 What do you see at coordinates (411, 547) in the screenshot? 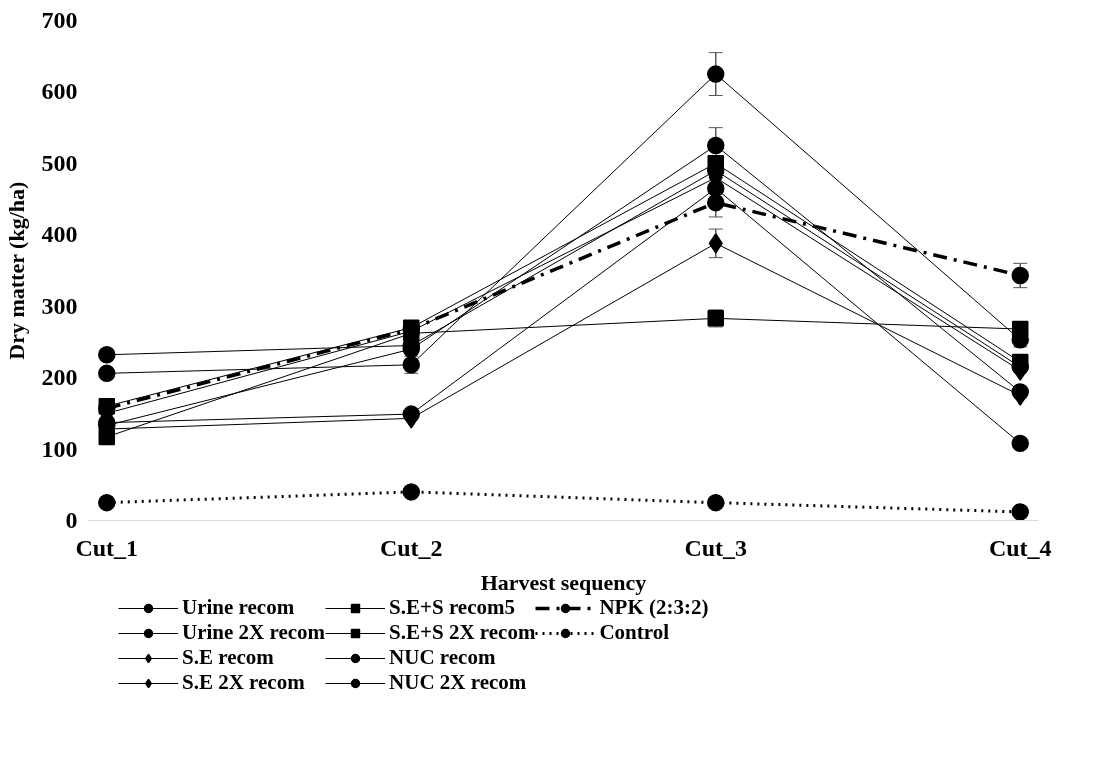
I see `x-tick-label: Cut_2` at bounding box center [411, 547].